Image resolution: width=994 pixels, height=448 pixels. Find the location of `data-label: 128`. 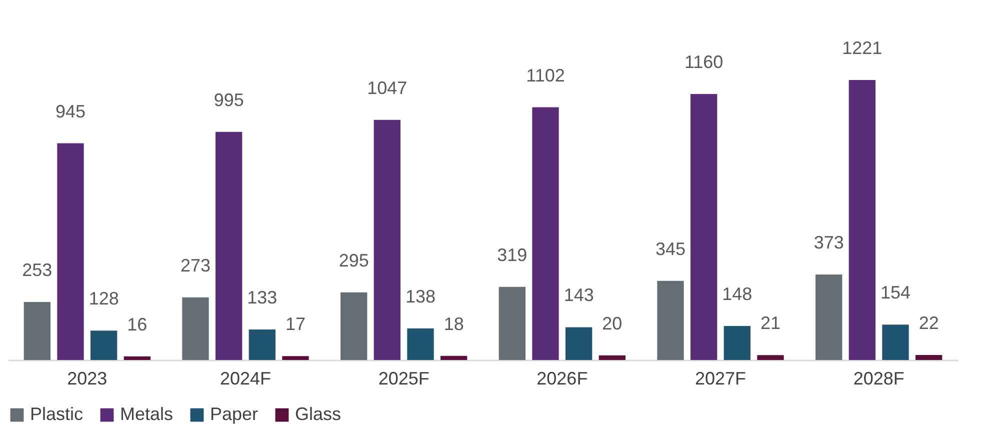

data-label: 128 is located at coordinates (103, 298).